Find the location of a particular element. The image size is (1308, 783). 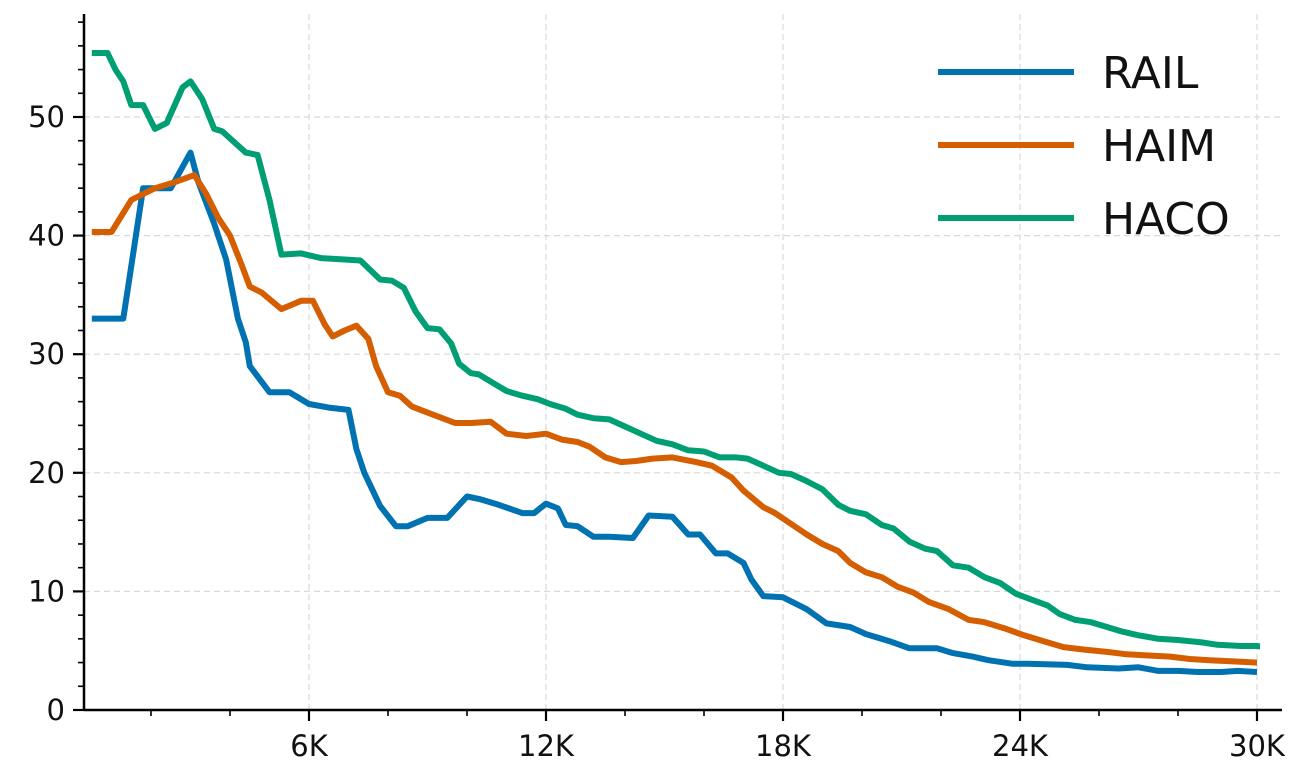

x-tick-label: 6K is located at coordinates (309, 746).